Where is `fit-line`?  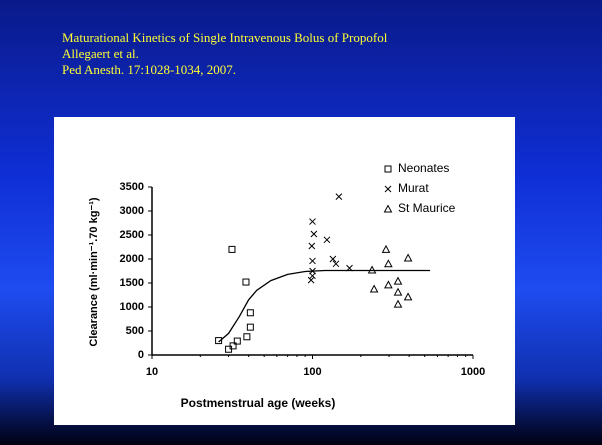 fit-line is located at coordinates (324, 306).